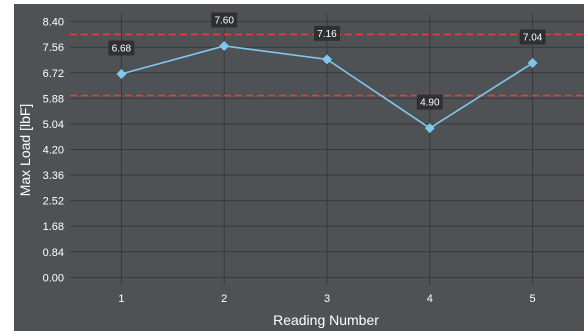 This screenshot has height=331, width=584. I want to click on data-label-text: 7.16, so click(327, 34).